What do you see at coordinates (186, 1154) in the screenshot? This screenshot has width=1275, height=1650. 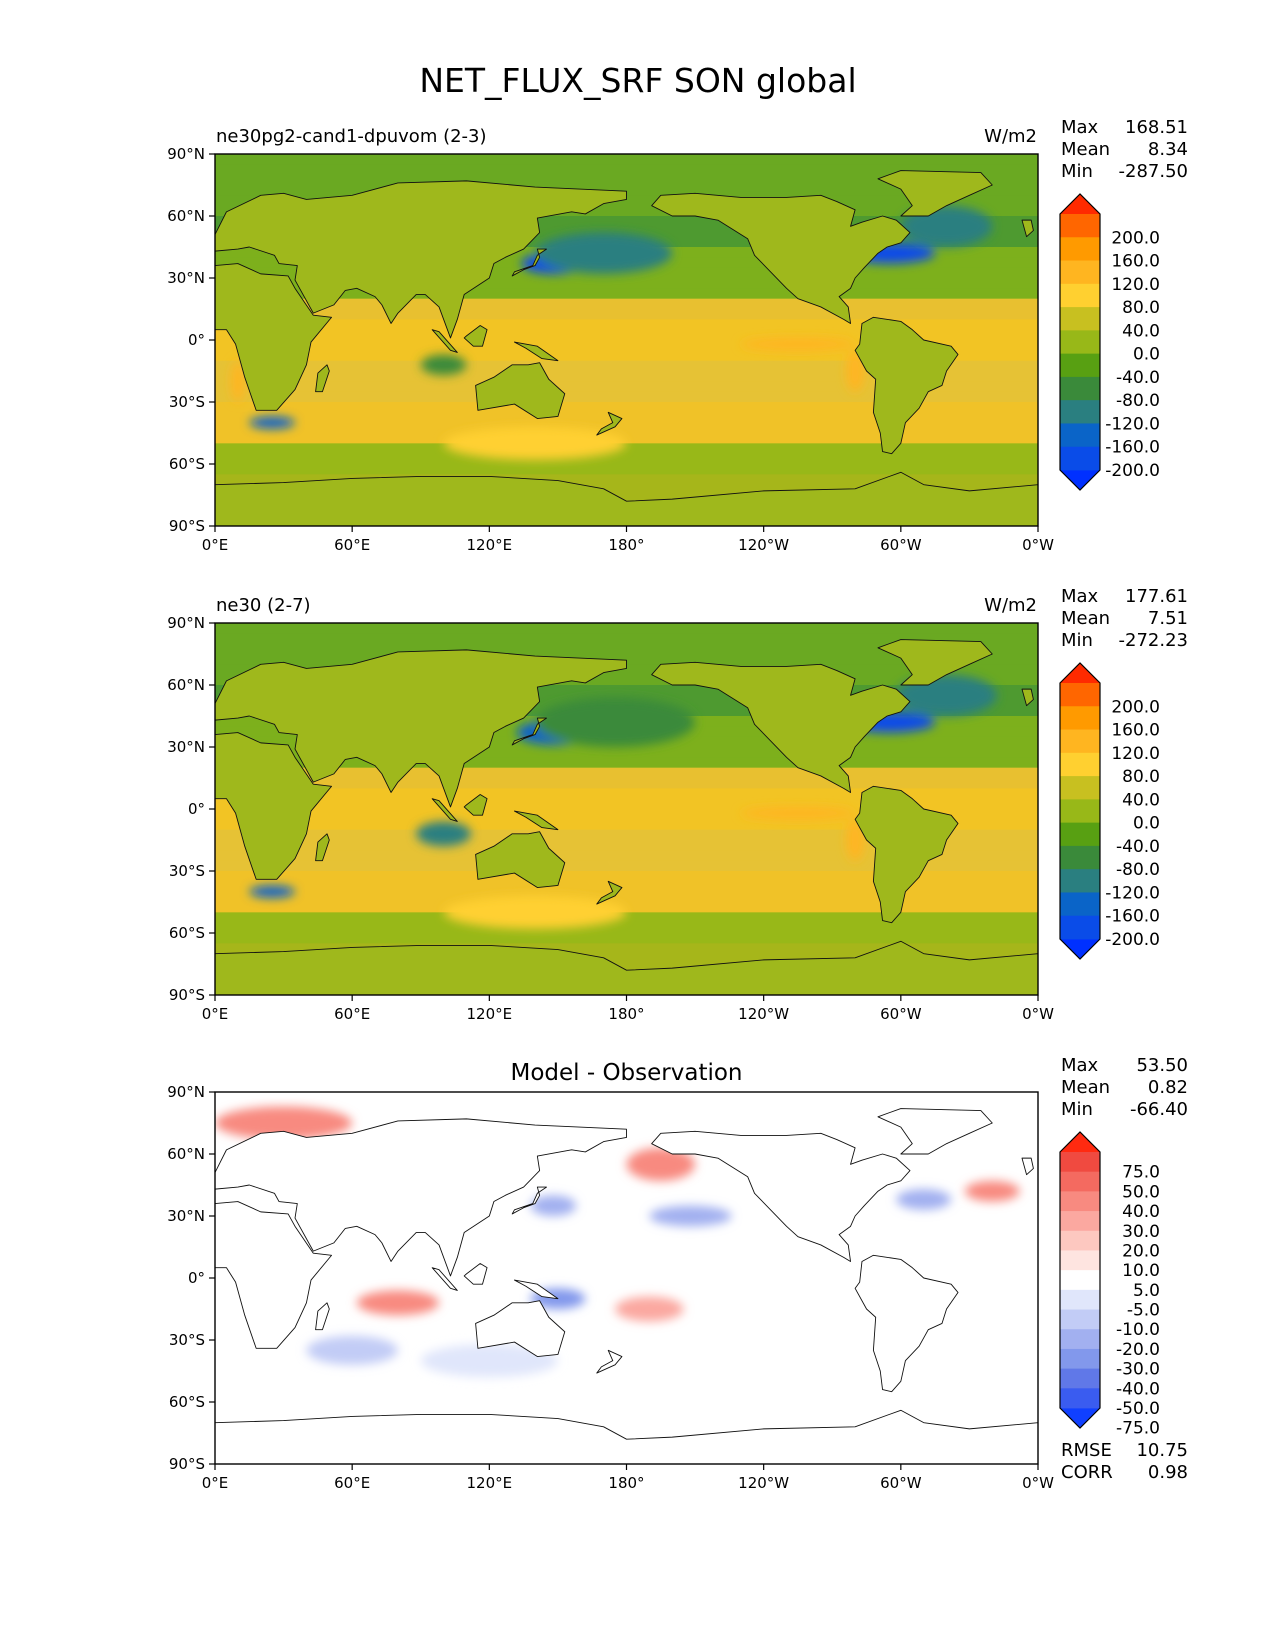 I see `y-tick-label: 60°N` at bounding box center [186, 1154].